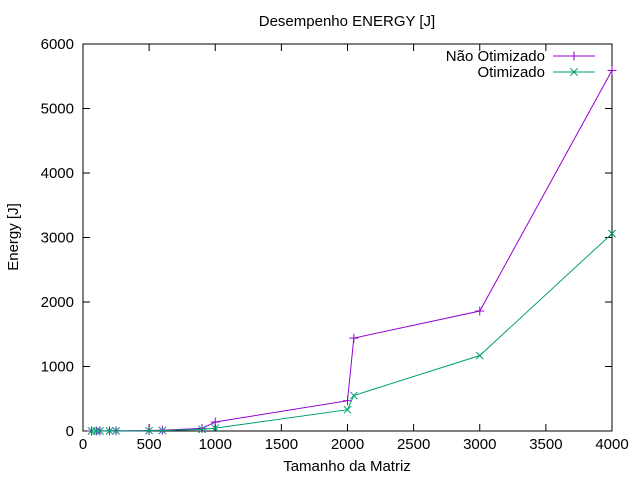 Image resolution: width=640 pixels, height=480 pixels. What do you see at coordinates (57, 44) in the screenshot?
I see `y-tick-label: 6000` at bounding box center [57, 44].